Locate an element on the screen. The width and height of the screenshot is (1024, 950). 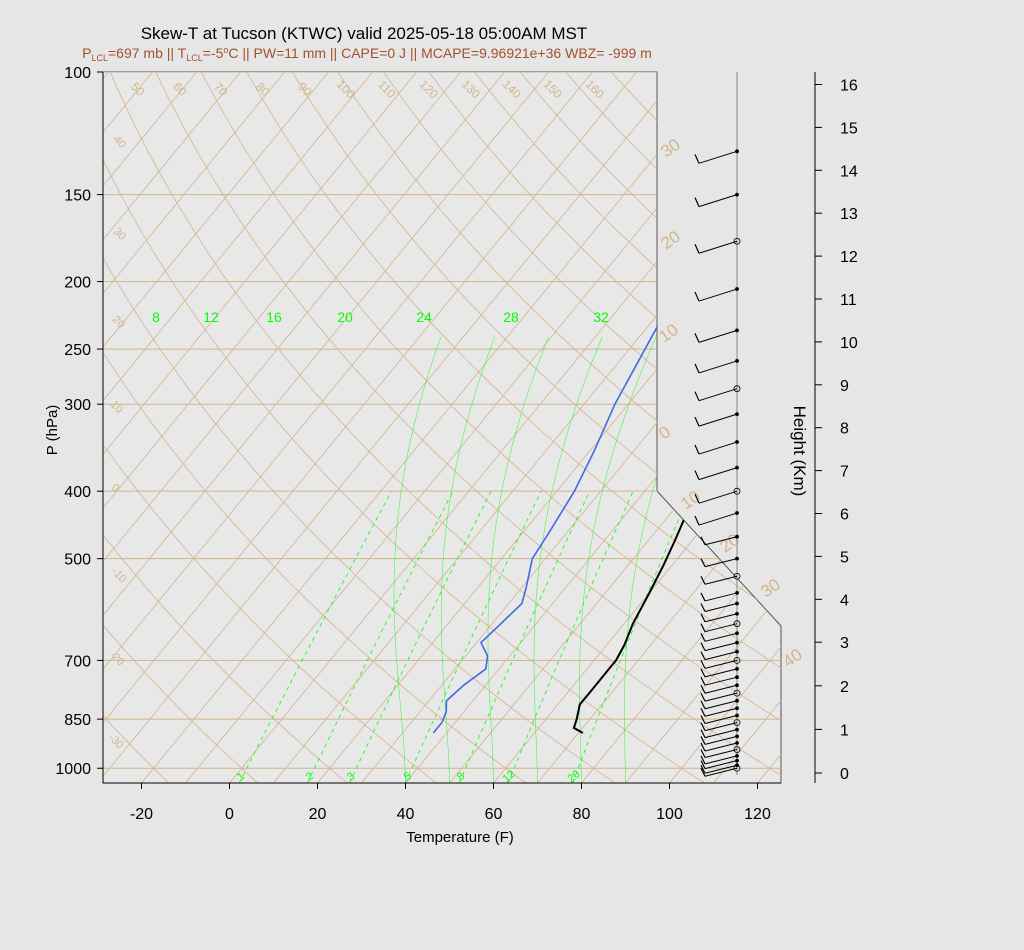
height-tick-label: 13 is located at coordinates (849, 214).